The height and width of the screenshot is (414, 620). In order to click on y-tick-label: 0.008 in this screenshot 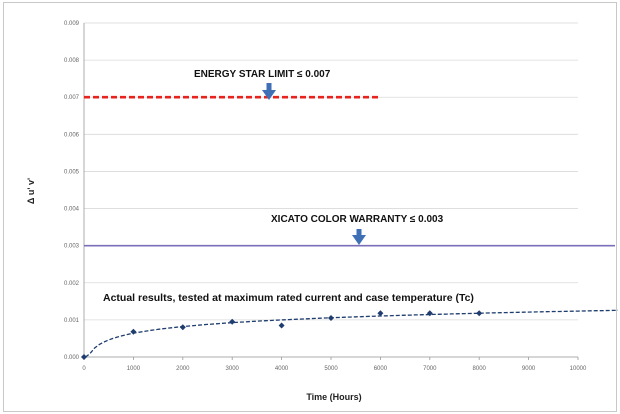, I will do `click(72, 61)`.